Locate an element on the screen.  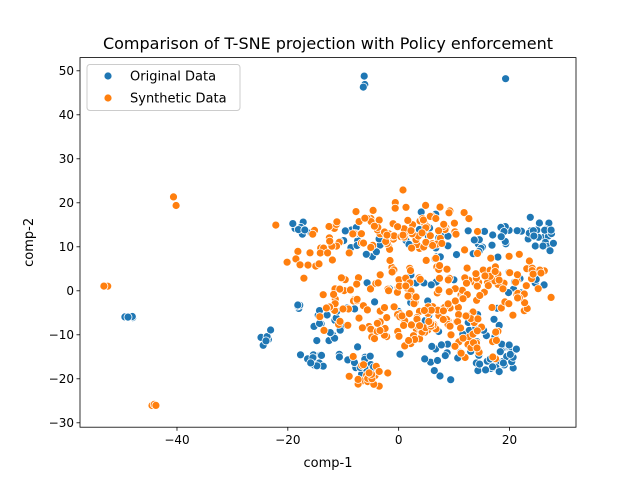
y-tick-label: 10 is located at coordinates (66, 247).